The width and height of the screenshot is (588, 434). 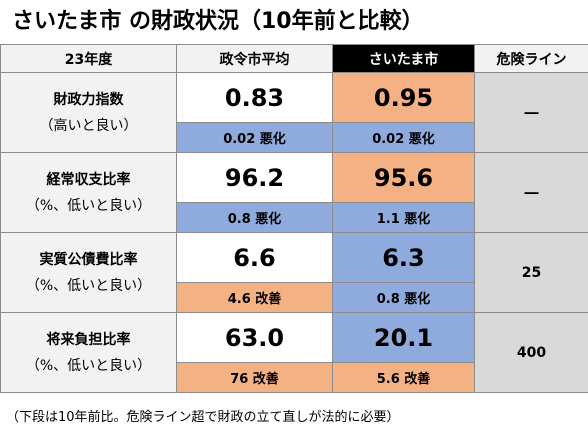 I want to click on city-avg-change: 0.8 悪化, so click(x=254, y=217).